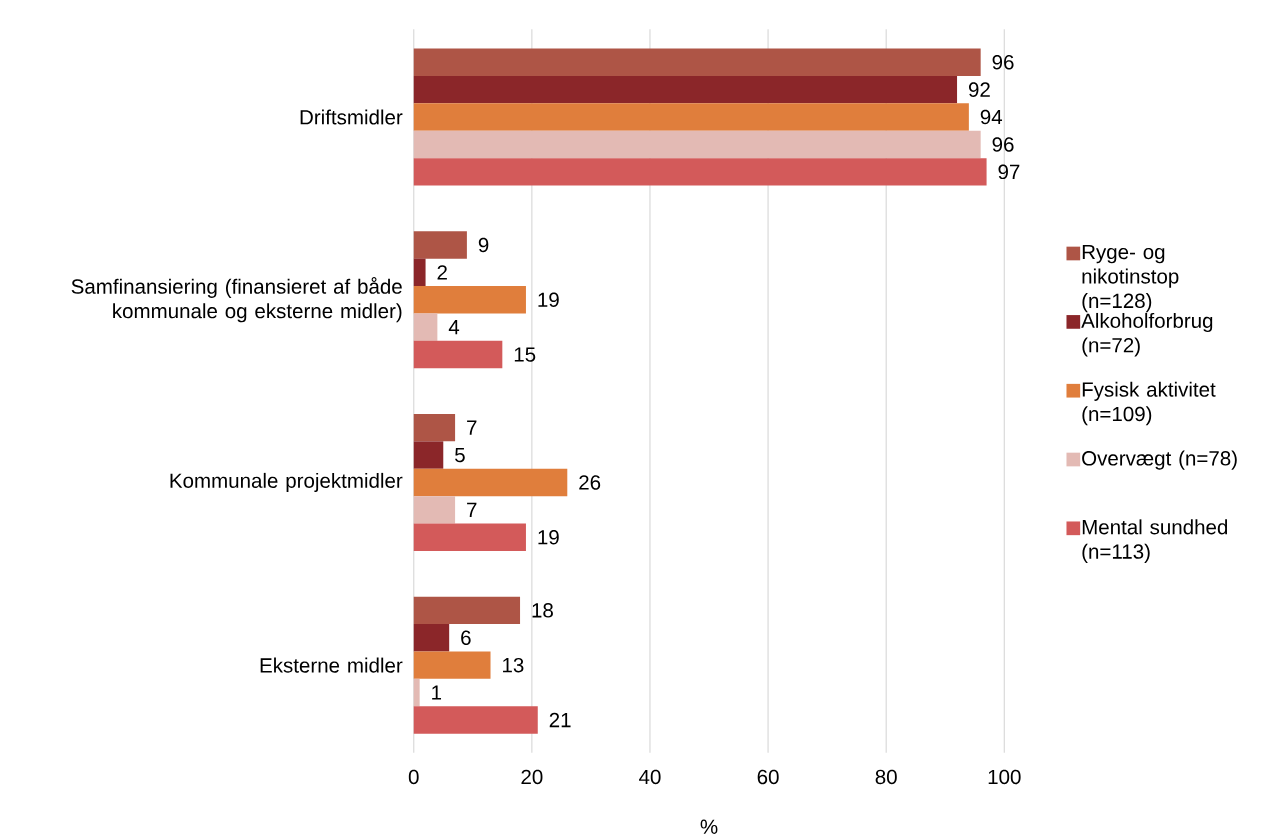  What do you see at coordinates (236, 300) in the screenshot?
I see `y-tick-label: Samfinansiering (finansieret af både kommunale og eksterne midler)` at bounding box center [236, 300].